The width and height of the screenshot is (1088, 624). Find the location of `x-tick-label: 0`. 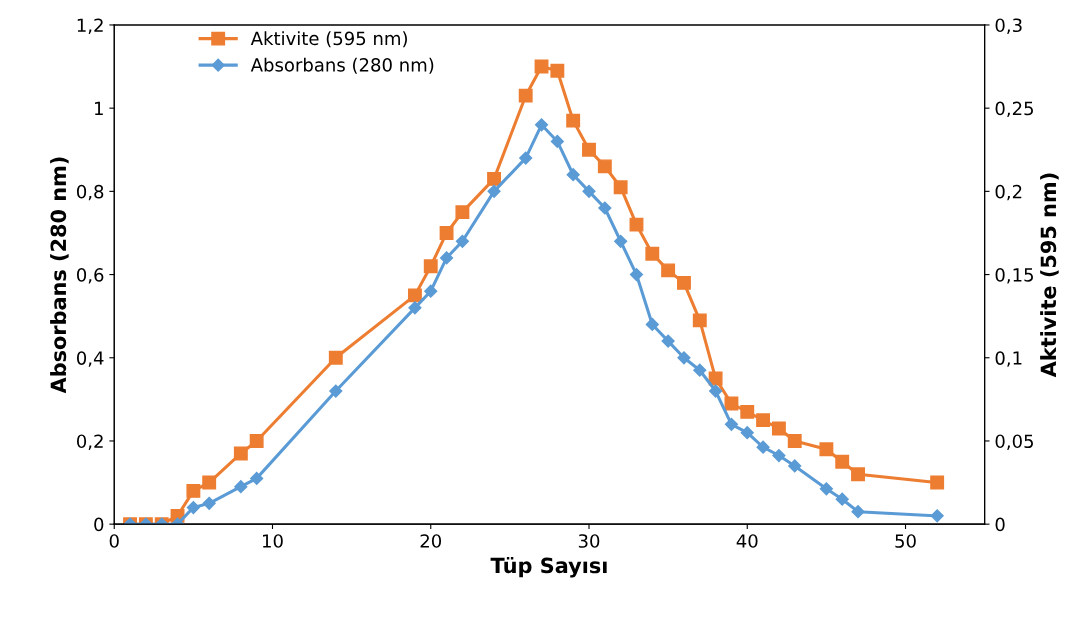

x-tick-label: 0 is located at coordinates (114, 541).